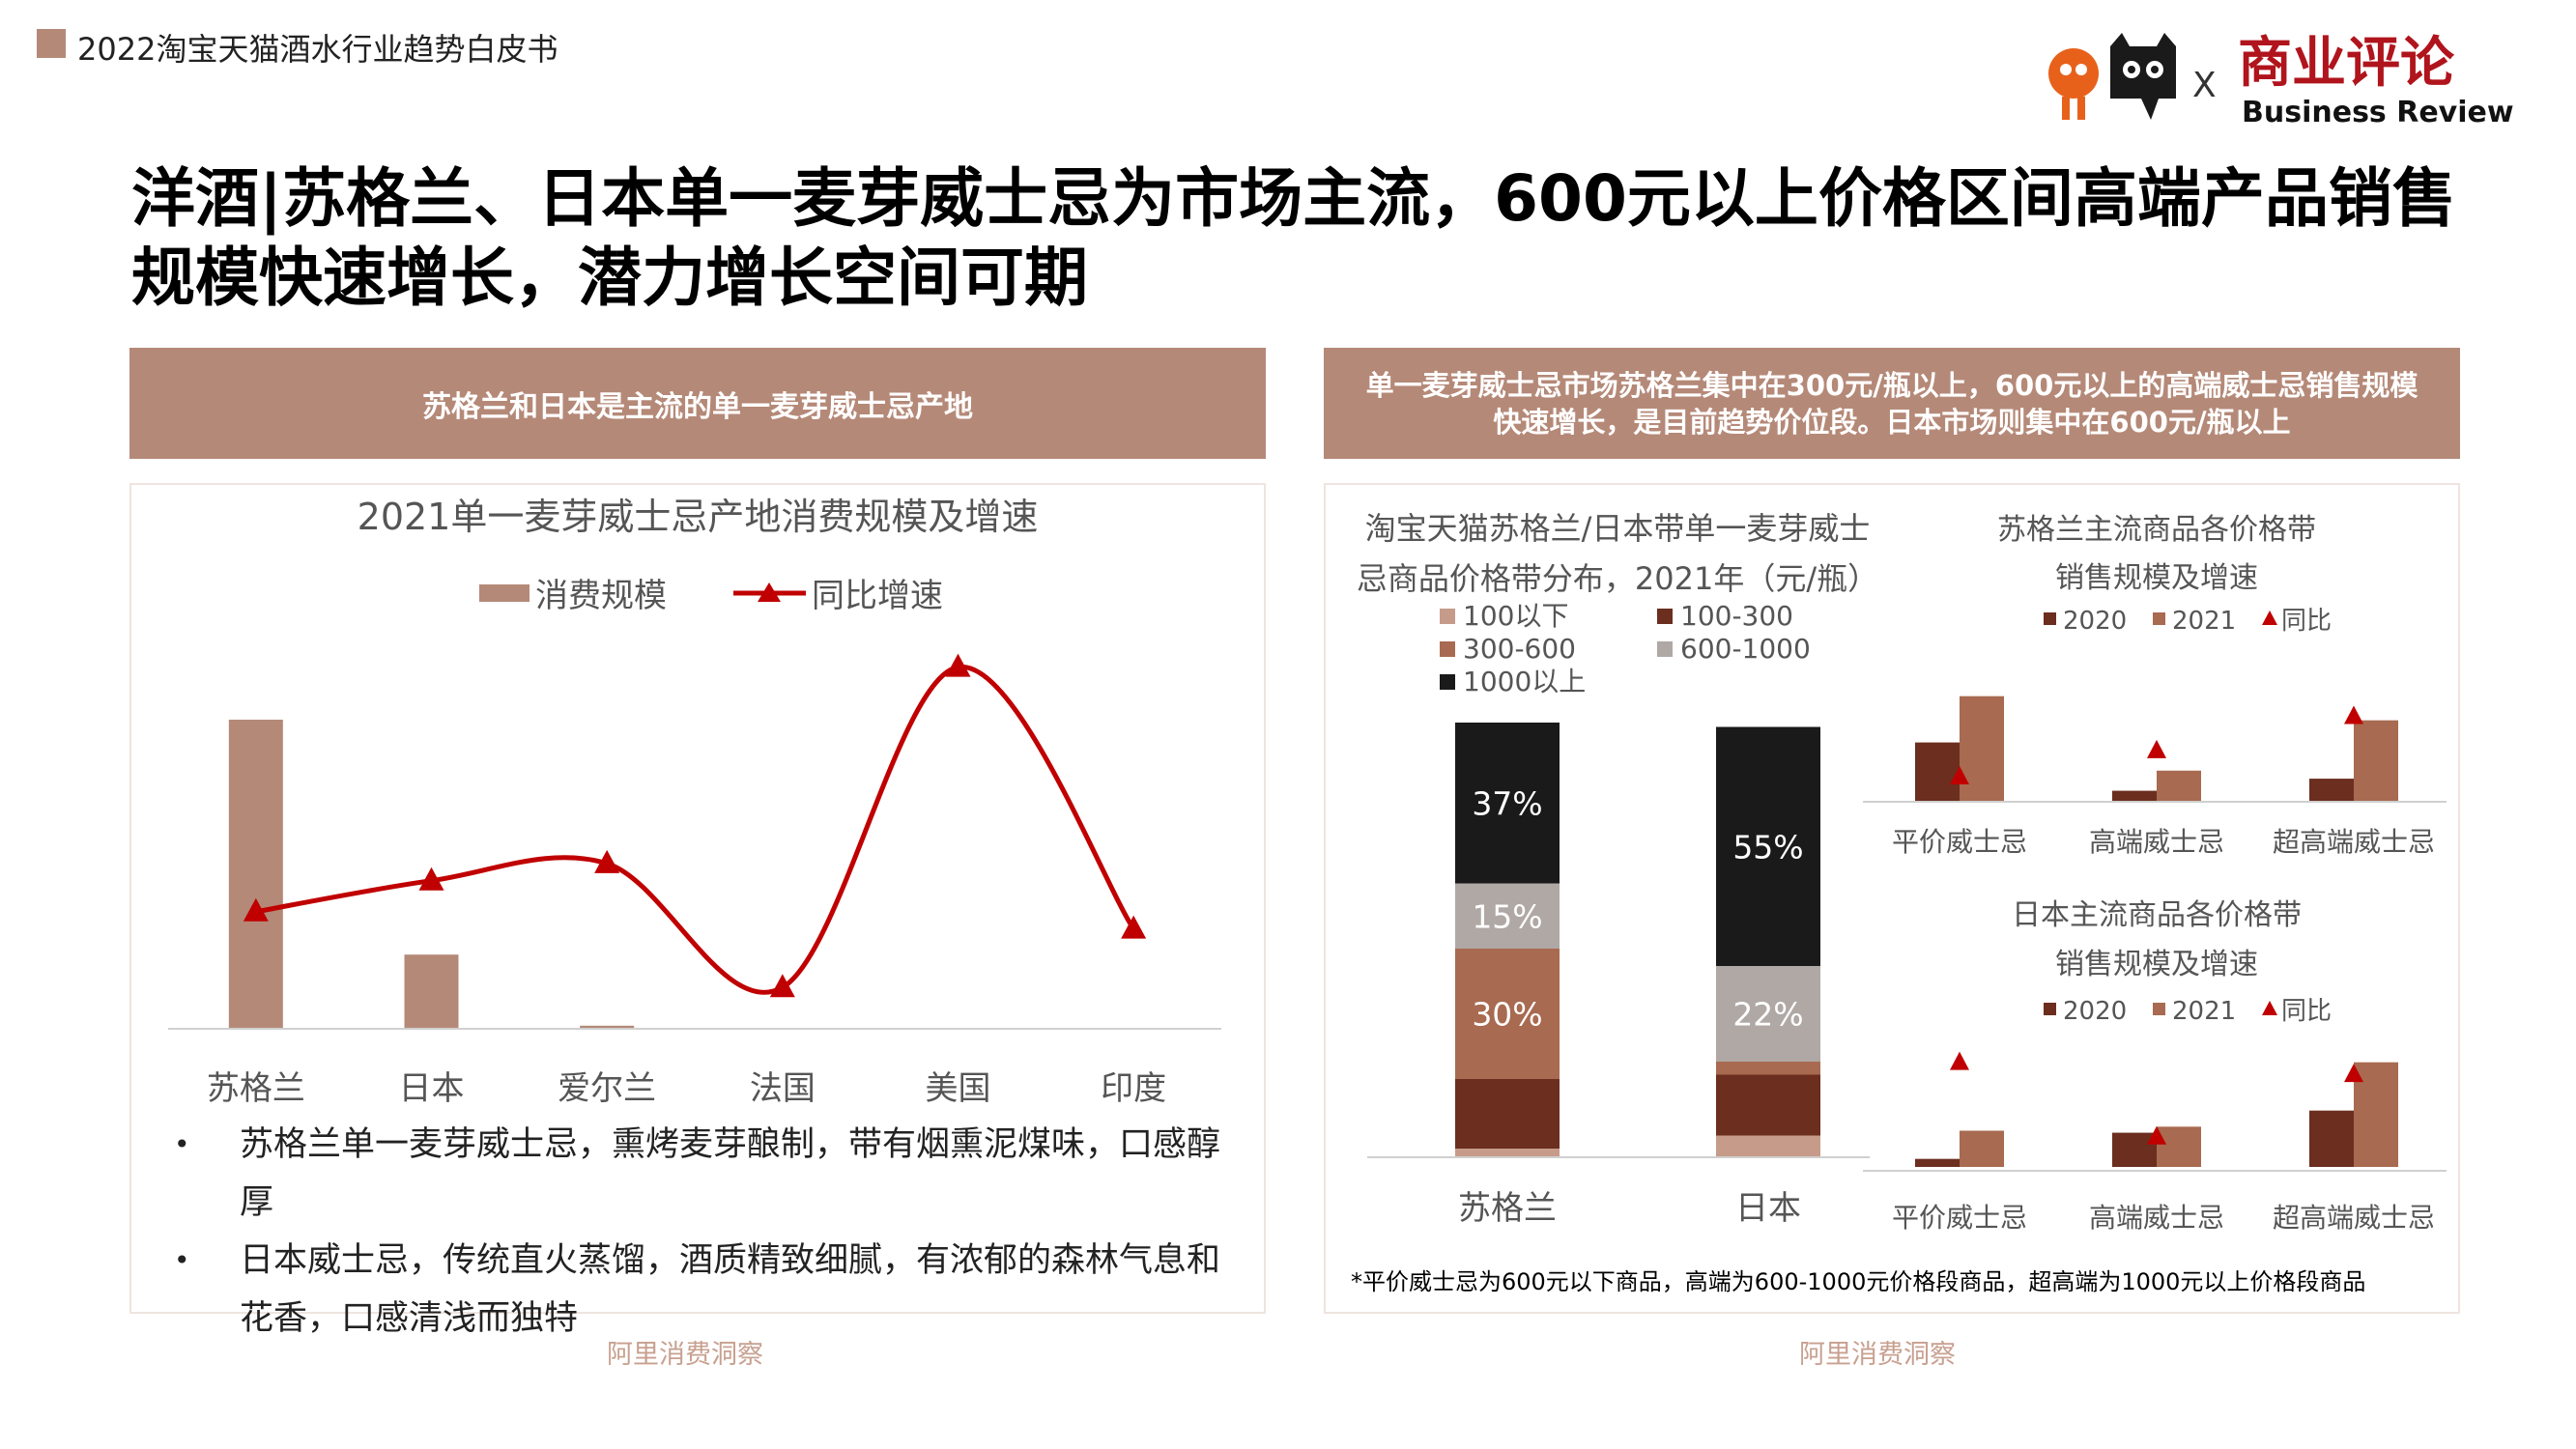 This screenshot has height=1449, width=2576. I want to click on origin-x-tick-label: 苏格兰, so click(256, 1088).